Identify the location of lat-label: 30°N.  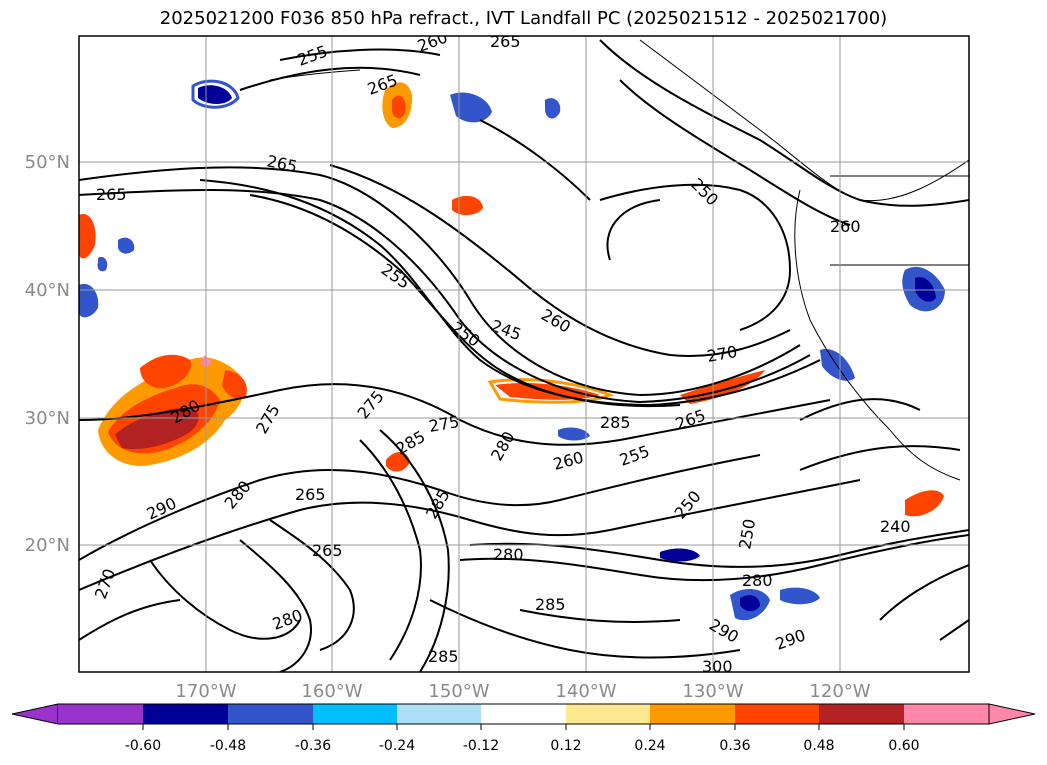
(47, 418).